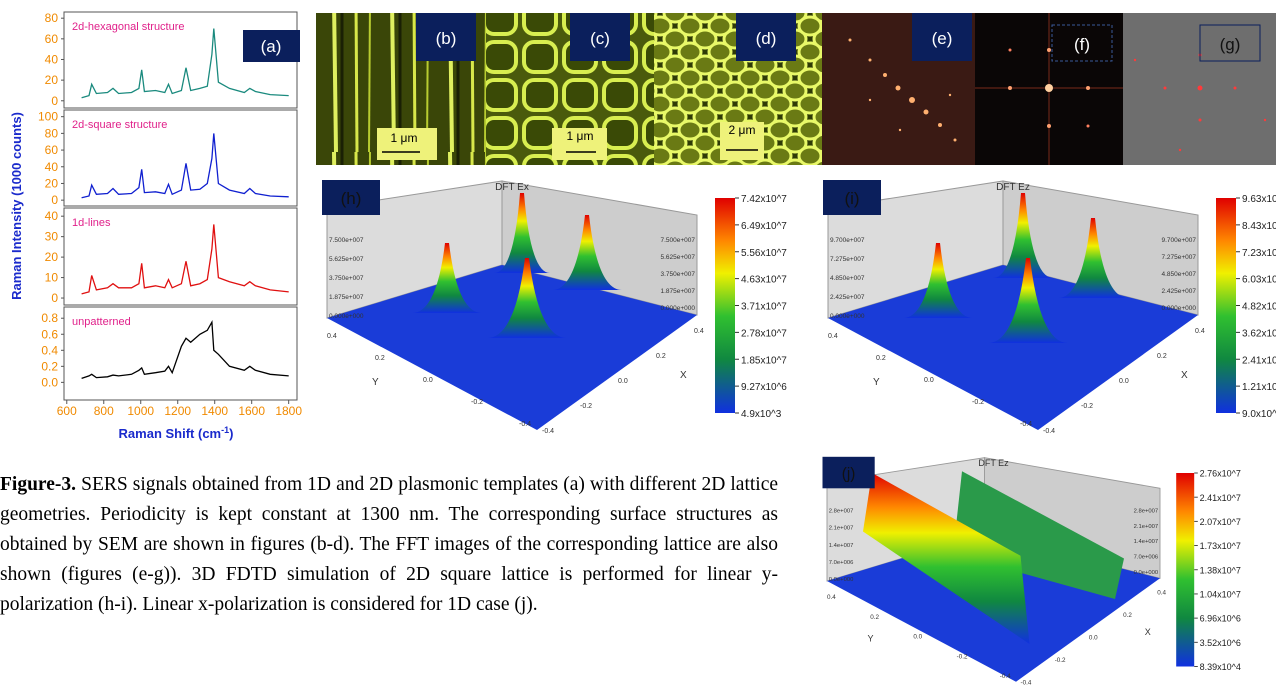 The image size is (1276, 700). Describe the element at coordinates (1220, 474) in the screenshot. I see `colorbar-label: 2.76x10^7` at that location.